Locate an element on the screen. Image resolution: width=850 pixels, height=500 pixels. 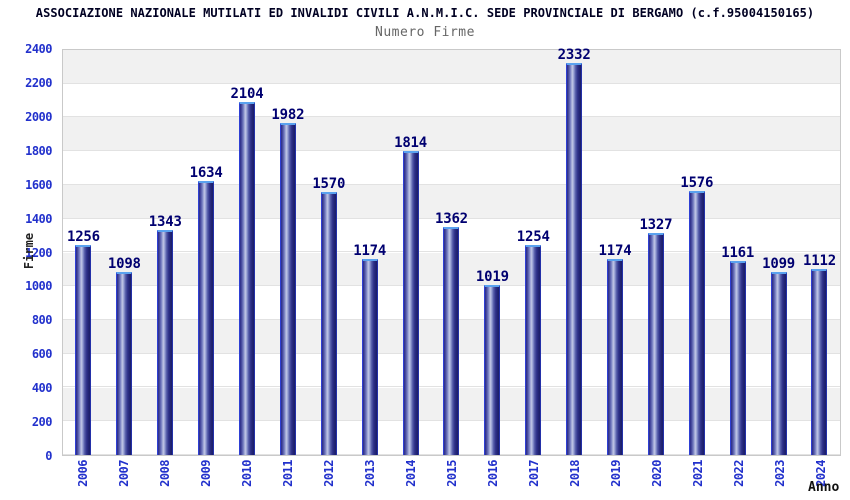
x-tick-slot: 2008 is located at coordinates (164, 480).